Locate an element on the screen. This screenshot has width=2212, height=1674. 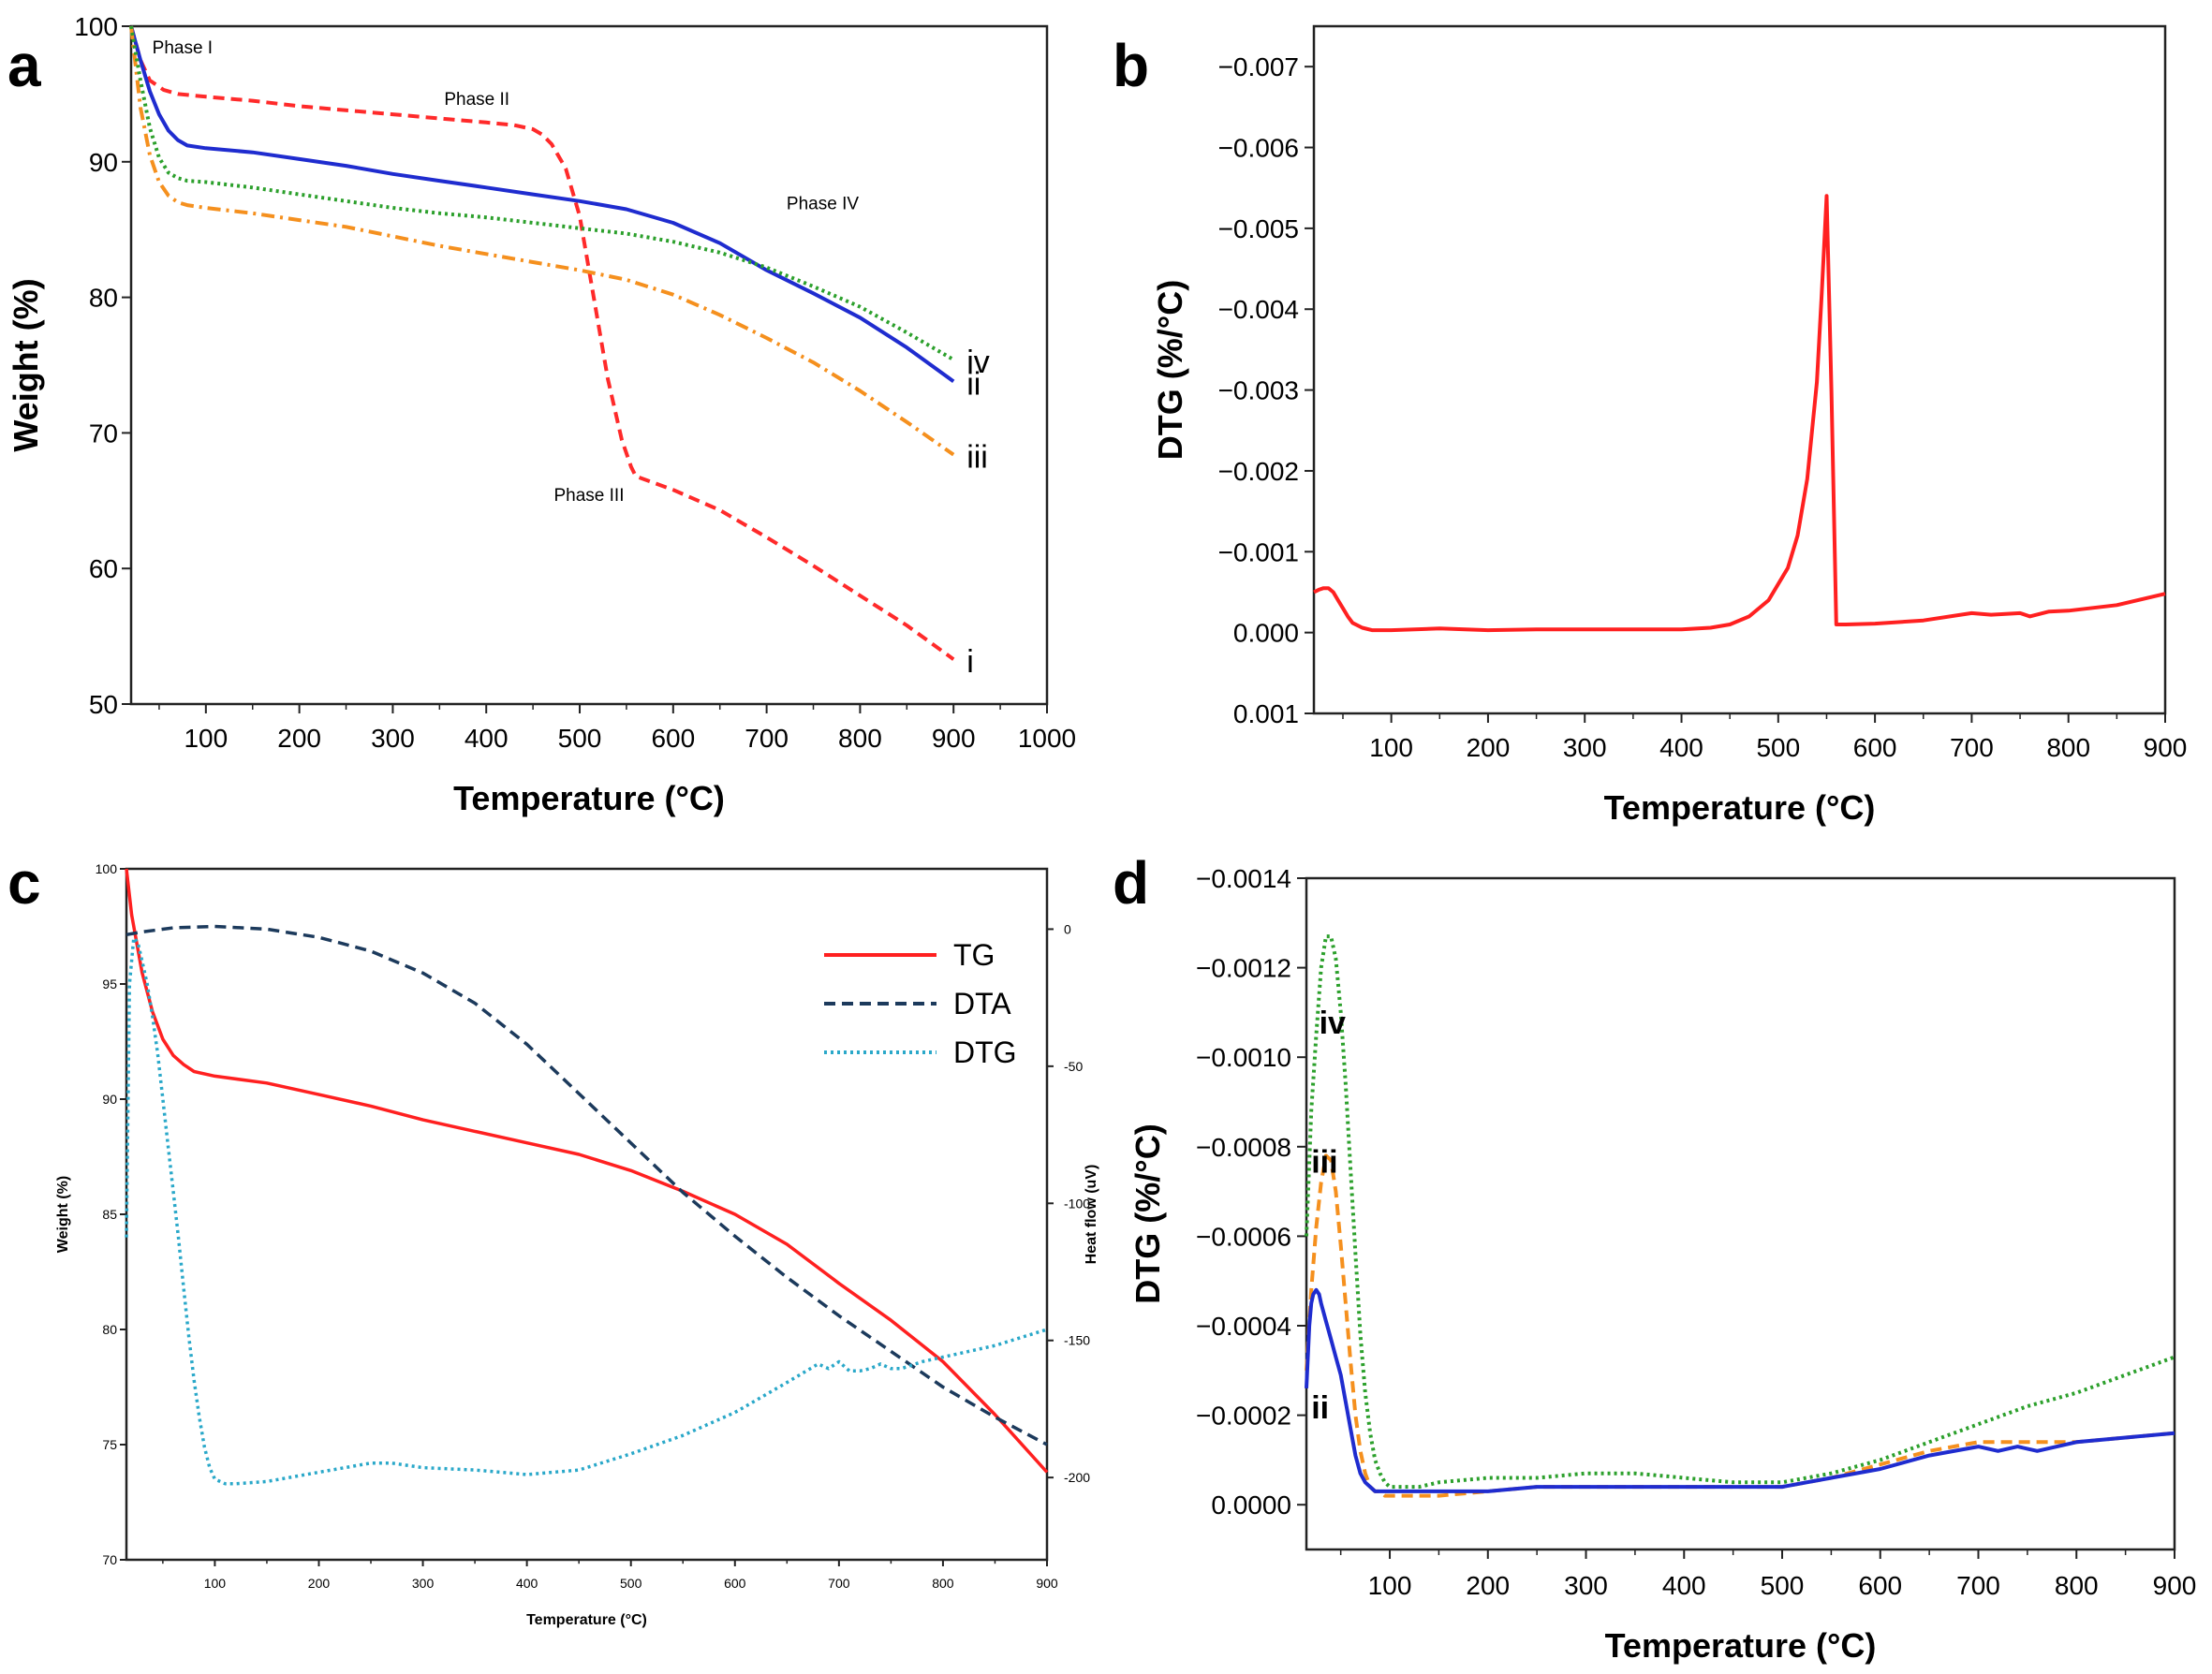
y-tick-label: −0.0010 is located at coordinates (1243, 1057).